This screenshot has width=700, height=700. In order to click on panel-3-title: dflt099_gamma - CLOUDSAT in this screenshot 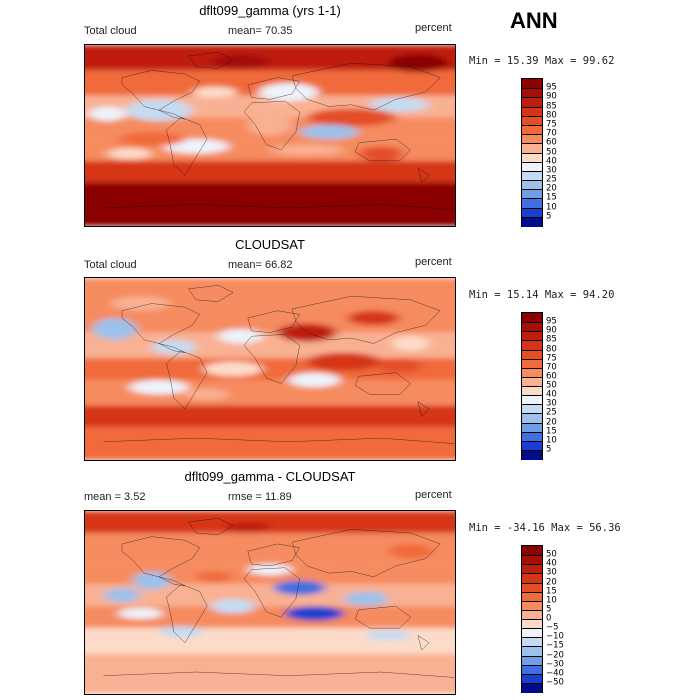, I will do `click(270, 476)`.